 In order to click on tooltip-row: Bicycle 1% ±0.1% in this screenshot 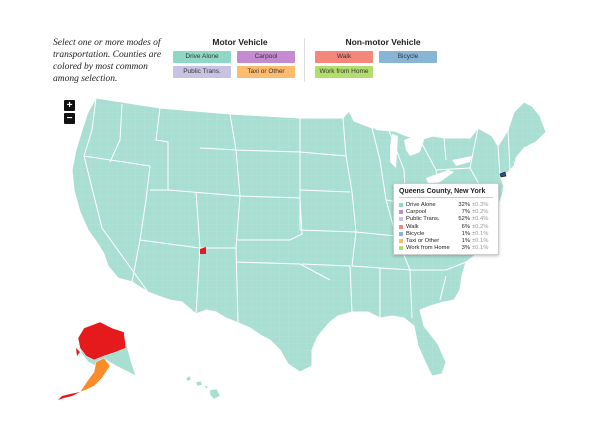, I will do `click(446, 234)`.